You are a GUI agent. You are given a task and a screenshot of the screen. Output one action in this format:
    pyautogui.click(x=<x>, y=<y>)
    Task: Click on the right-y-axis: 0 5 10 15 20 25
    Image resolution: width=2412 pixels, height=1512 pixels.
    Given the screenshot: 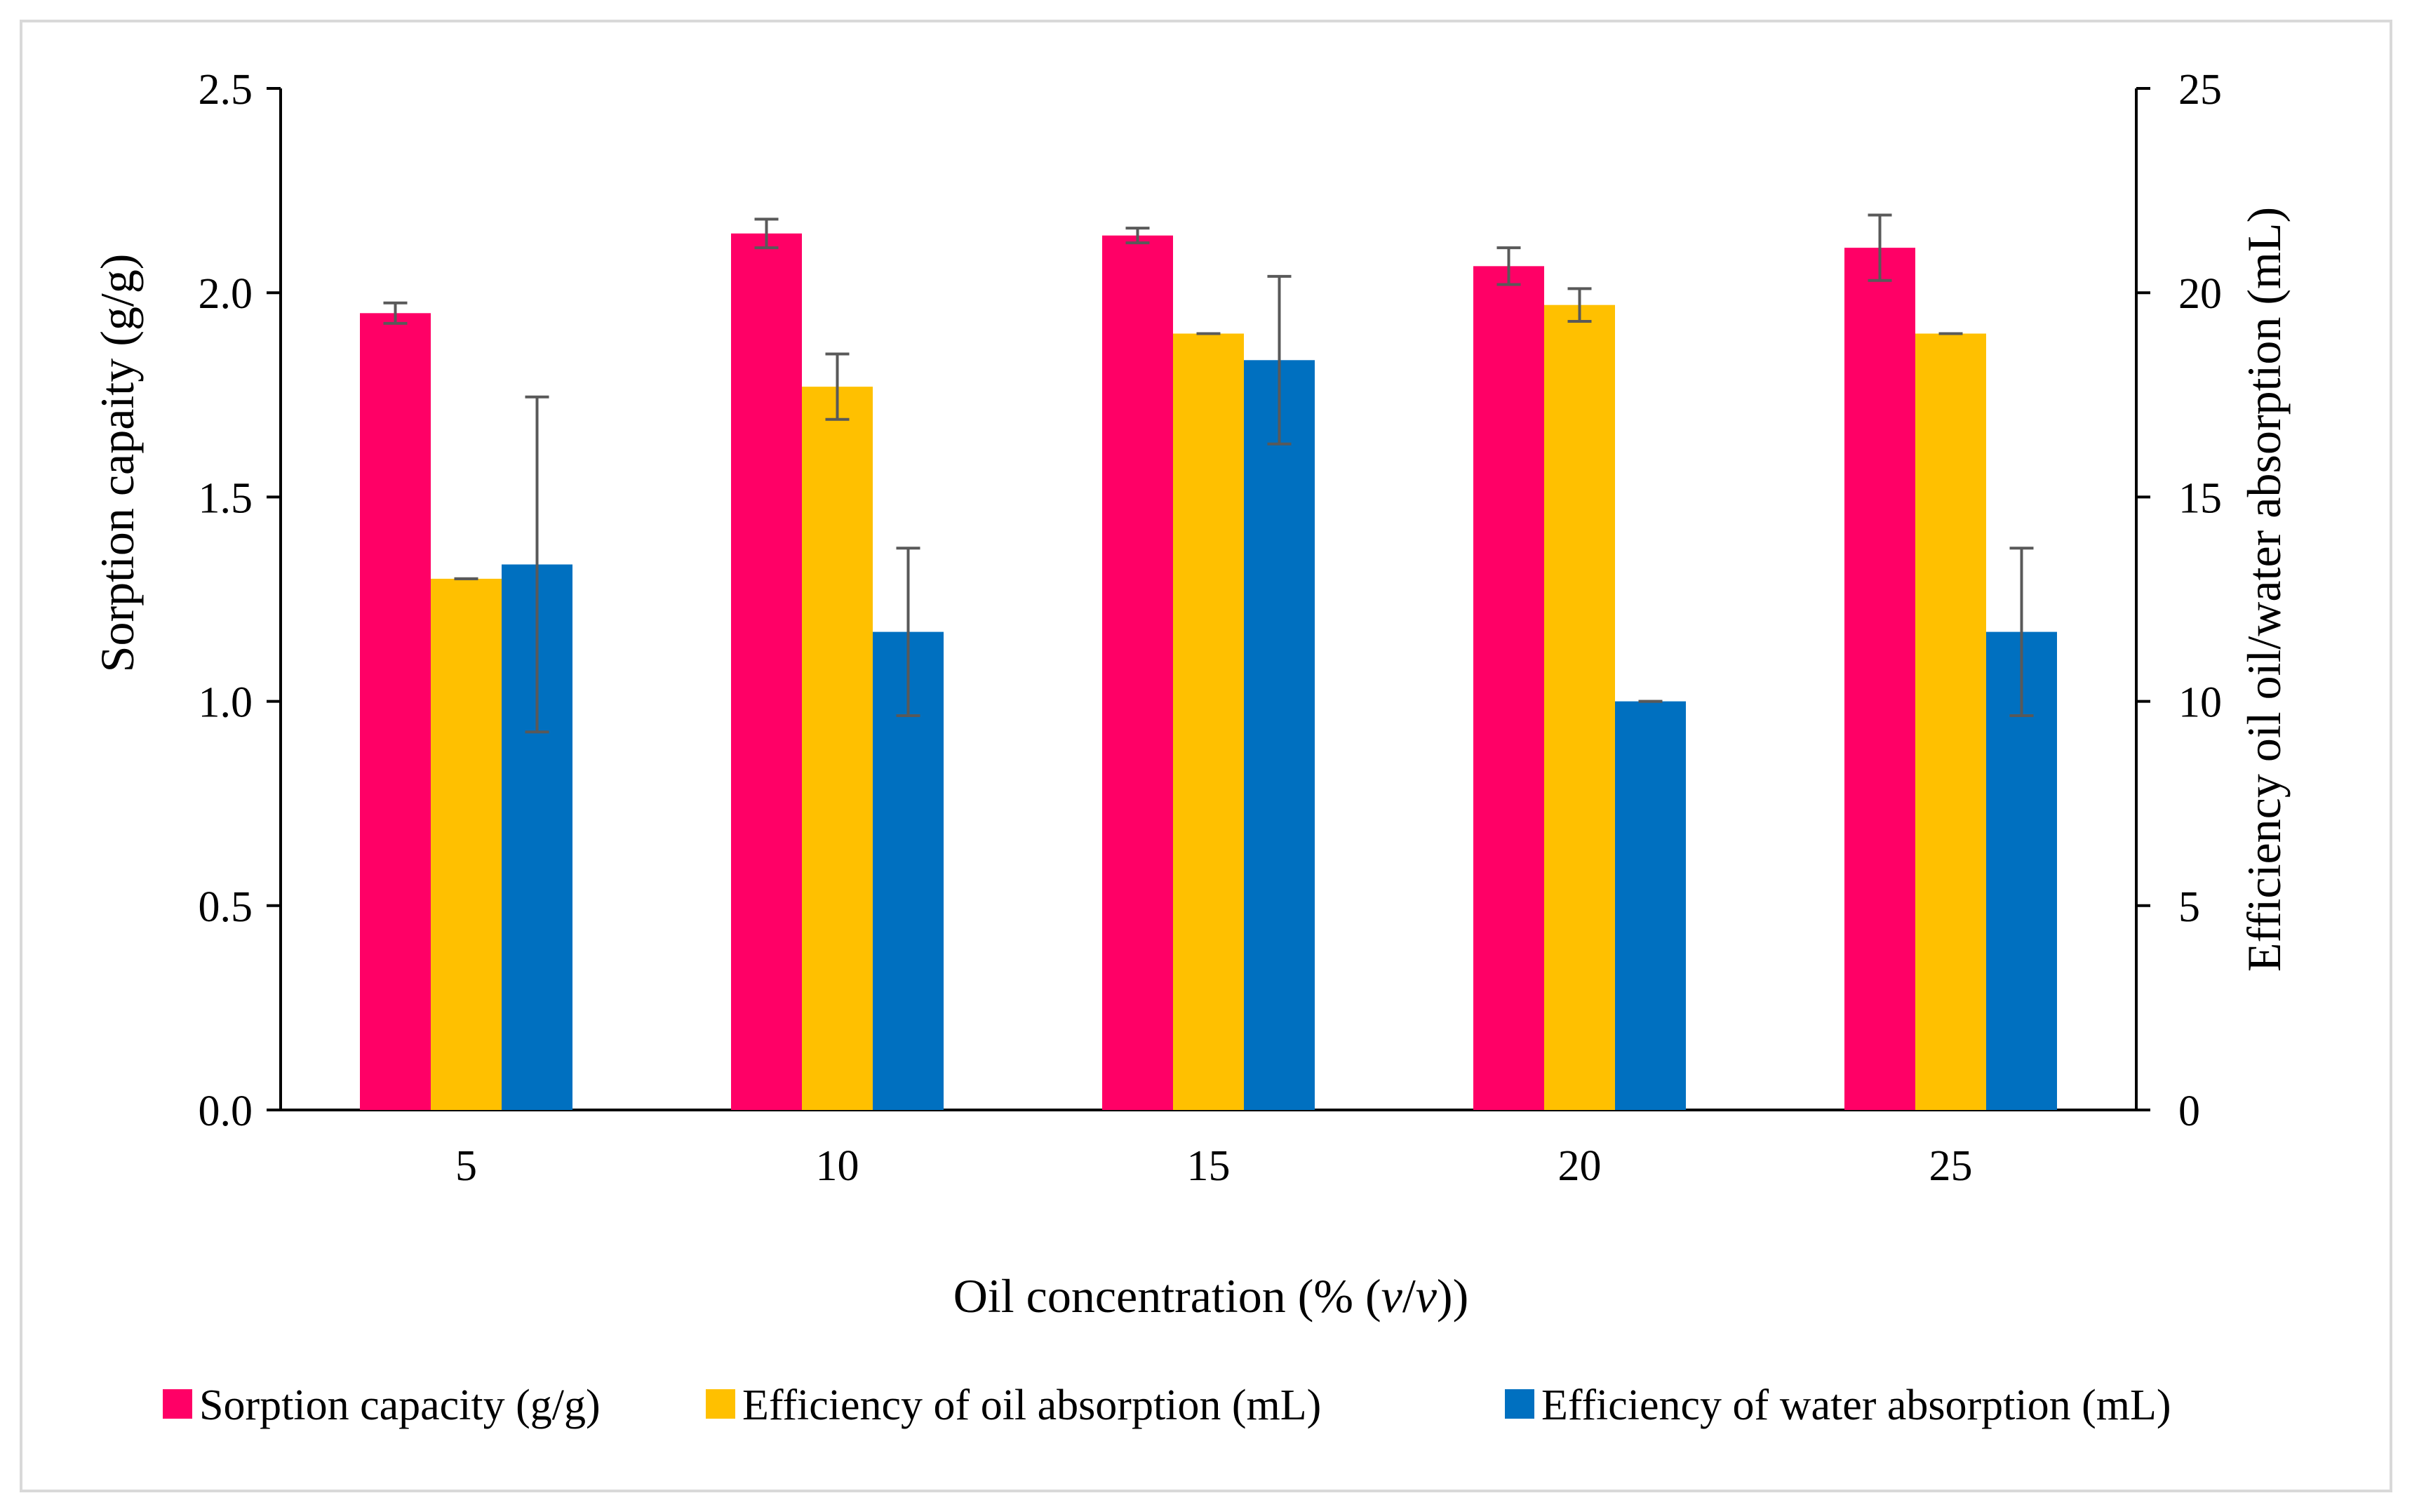 What is the action you would take?
    pyautogui.click(x=2178, y=600)
    